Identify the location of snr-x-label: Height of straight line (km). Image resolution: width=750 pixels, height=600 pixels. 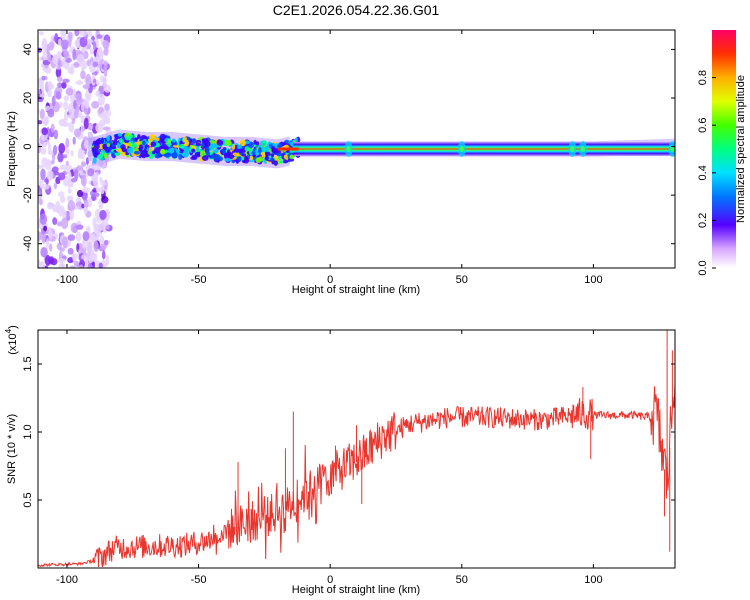
(356, 590).